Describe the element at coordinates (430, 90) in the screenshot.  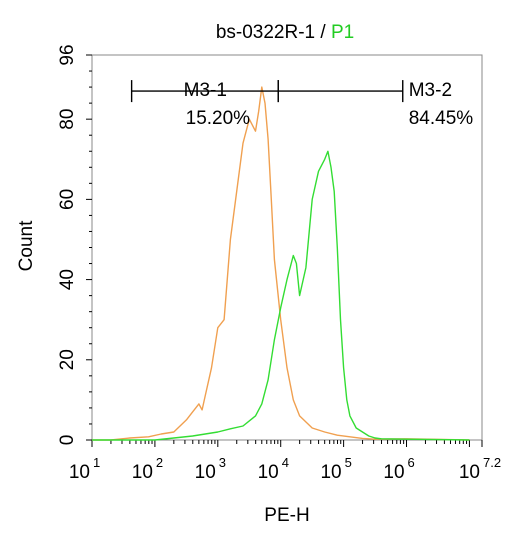
I see `gate-name: M3-2` at that location.